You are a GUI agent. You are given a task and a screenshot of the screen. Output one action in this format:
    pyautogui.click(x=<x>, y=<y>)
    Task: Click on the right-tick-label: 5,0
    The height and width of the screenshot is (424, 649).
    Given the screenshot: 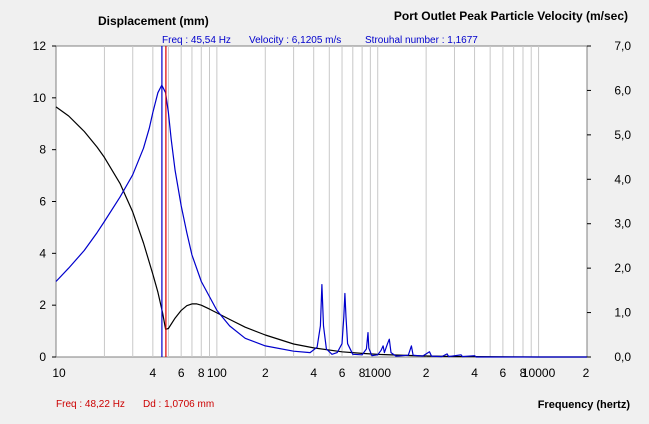 What is the action you would take?
    pyautogui.click(x=622, y=135)
    